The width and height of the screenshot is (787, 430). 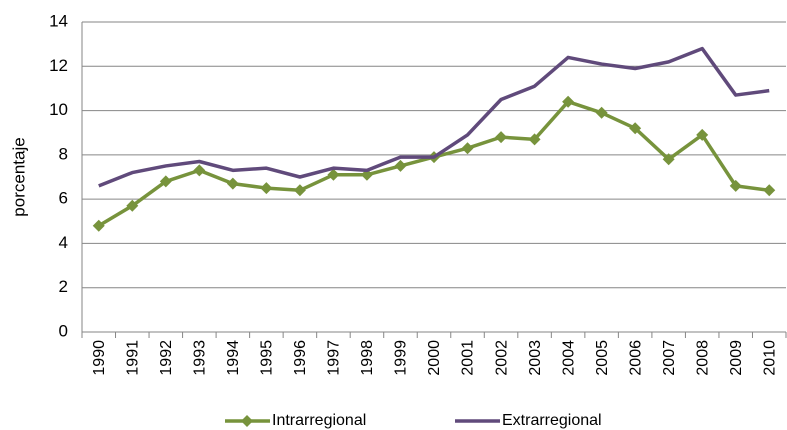 I want to click on y-tick-label: 8, so click(x=63, y=153).